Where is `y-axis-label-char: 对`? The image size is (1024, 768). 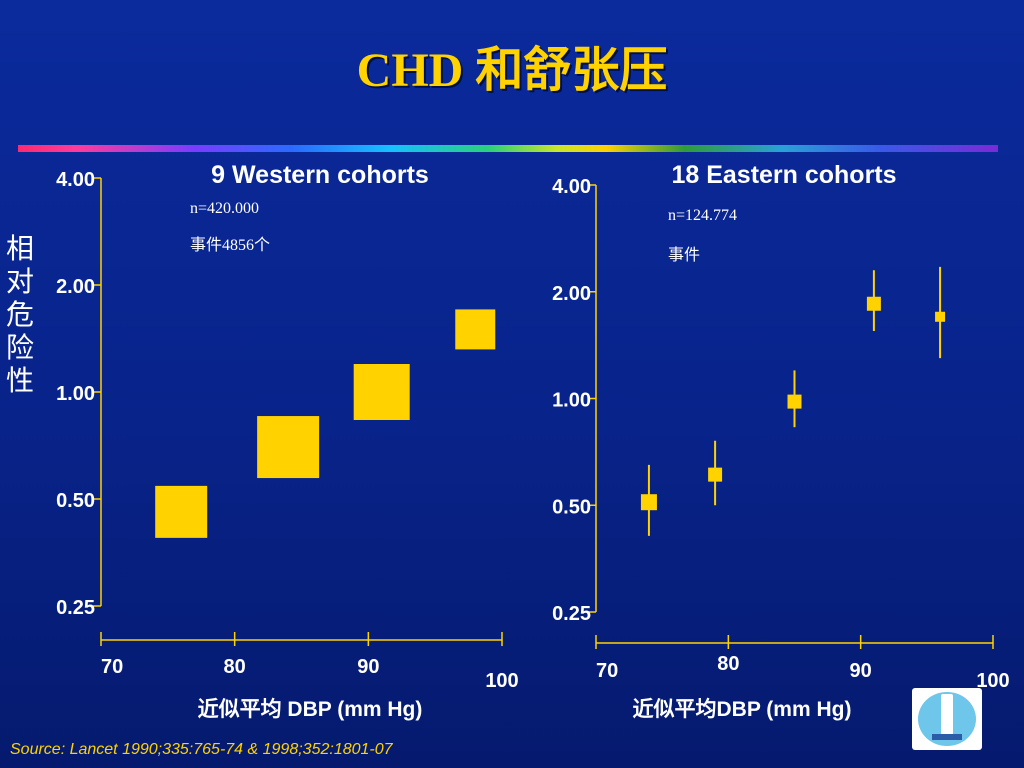
y-axis-label-char: 对 is located at coordinates (20, 281).